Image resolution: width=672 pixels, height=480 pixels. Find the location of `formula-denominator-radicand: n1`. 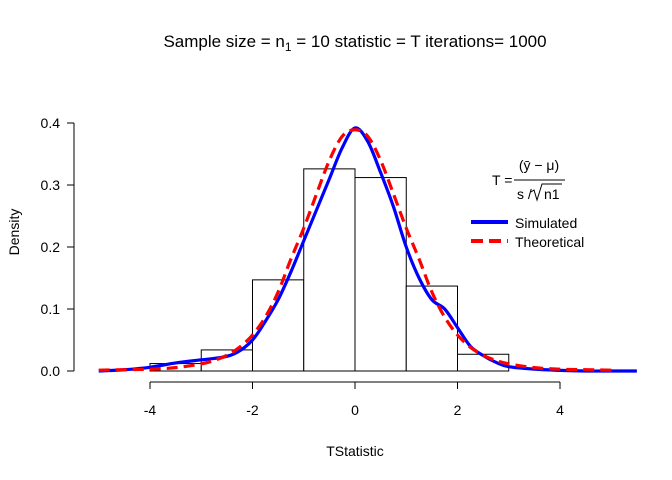

formula-denominator-radicand: n1 is located at coordinates (552, 194).